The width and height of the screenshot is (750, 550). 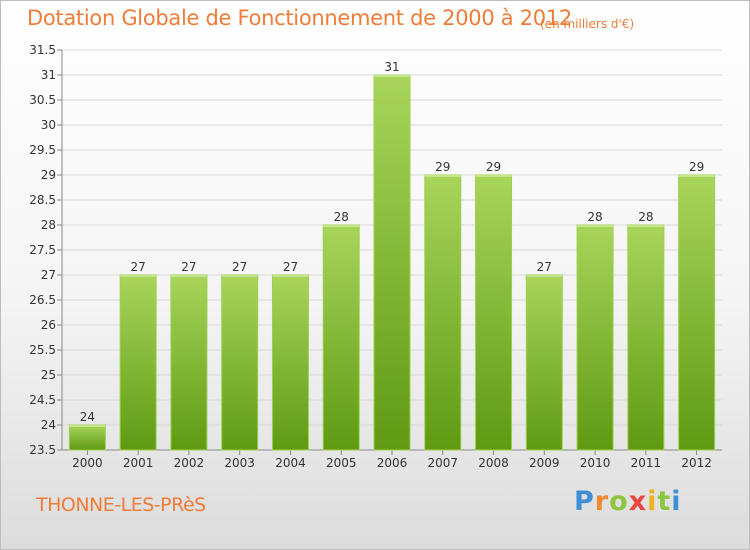 I want to click on x-tick-label: 2002, so click(x=189, y=463).